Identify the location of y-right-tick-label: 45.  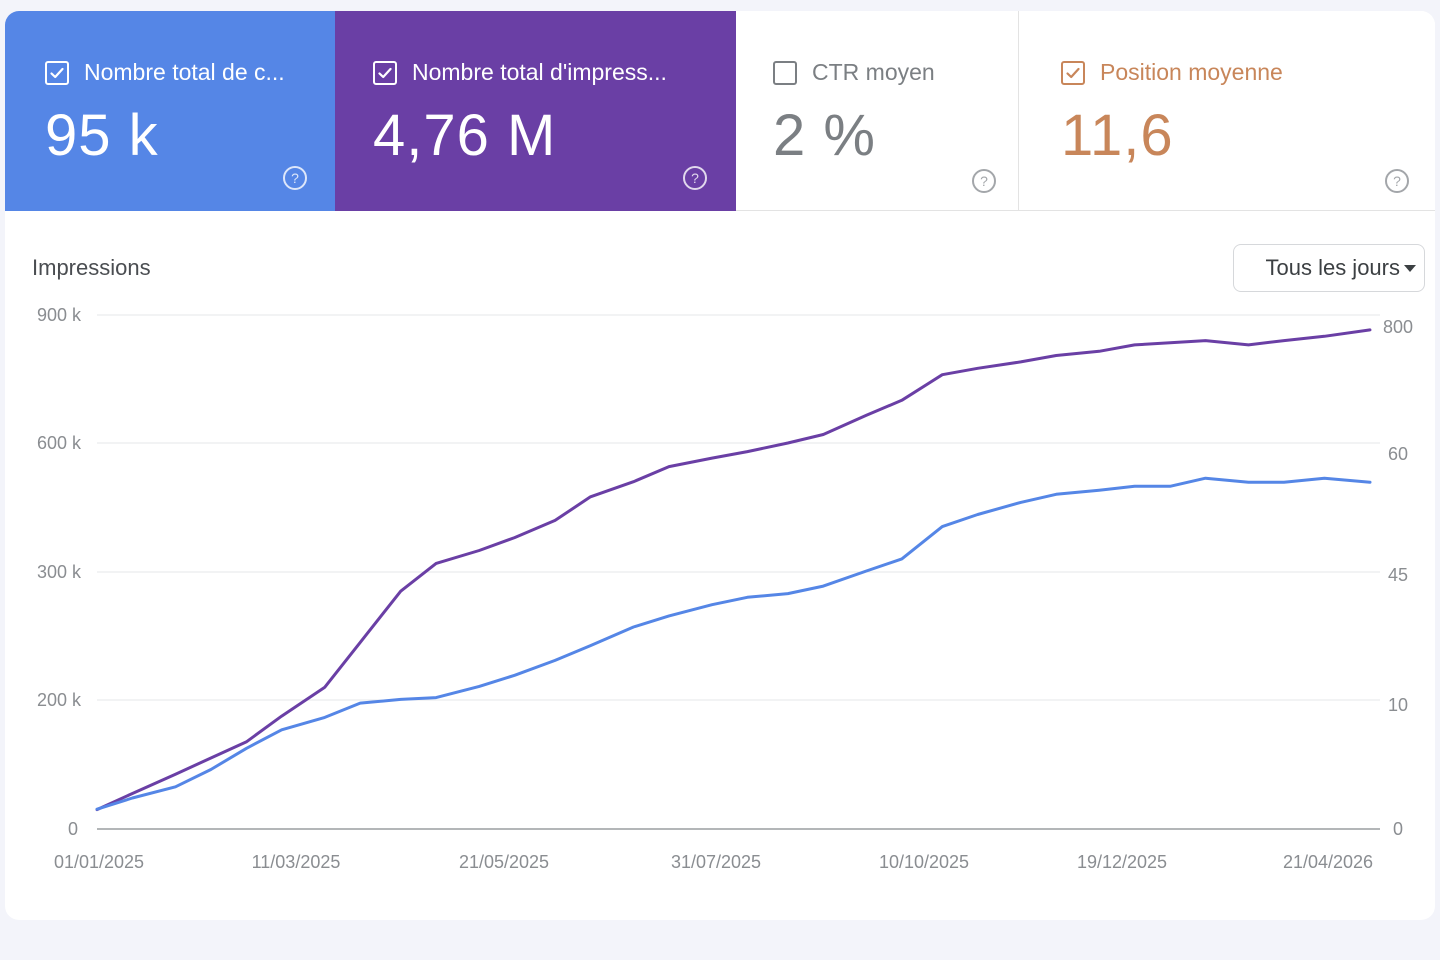
(1398, 575).